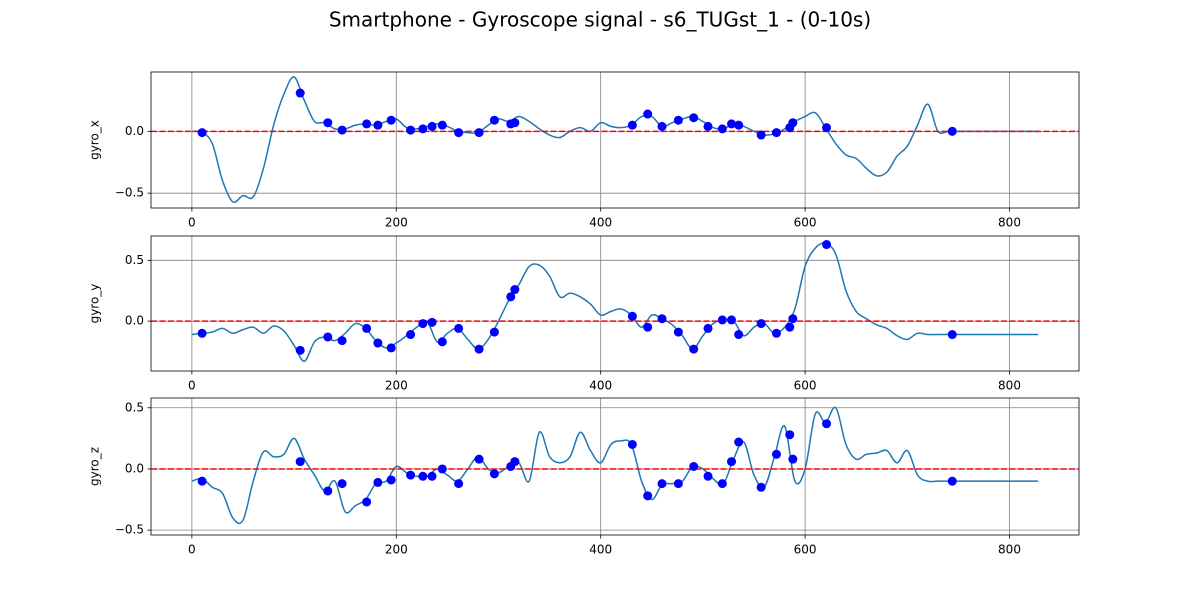  Describe the element at coordinates (95, 304) in the screenshot. I see `y-axis-label: gyro_y` at that location.